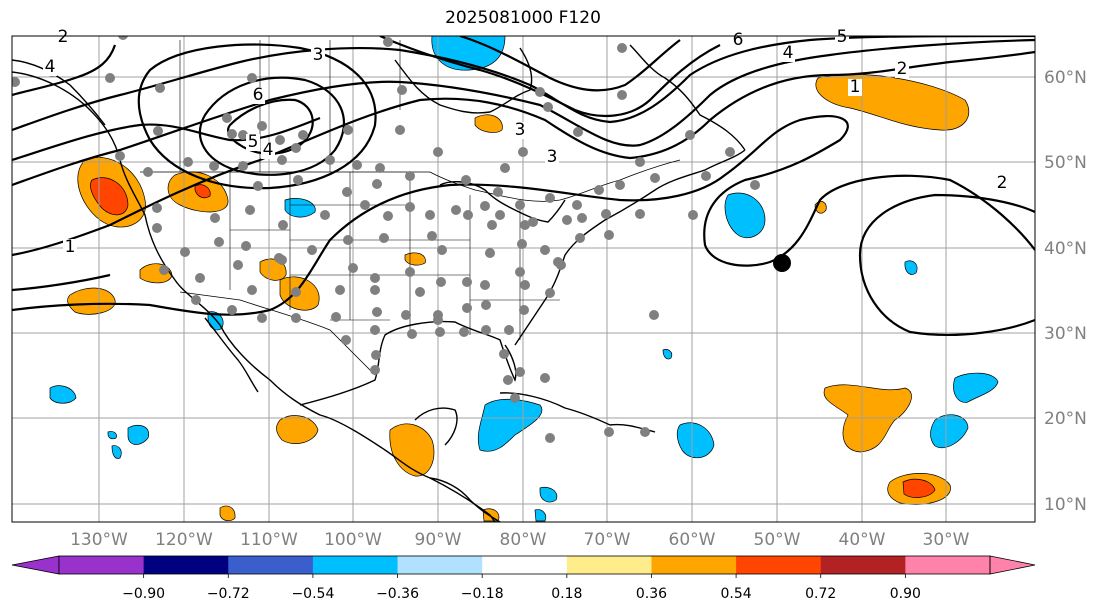 The height and width of the screenshot is (615, 1105). Describe the element at coordinates (312, 594) in the screenshot. I see `colorbar-tick-label: −0.54` at that location.